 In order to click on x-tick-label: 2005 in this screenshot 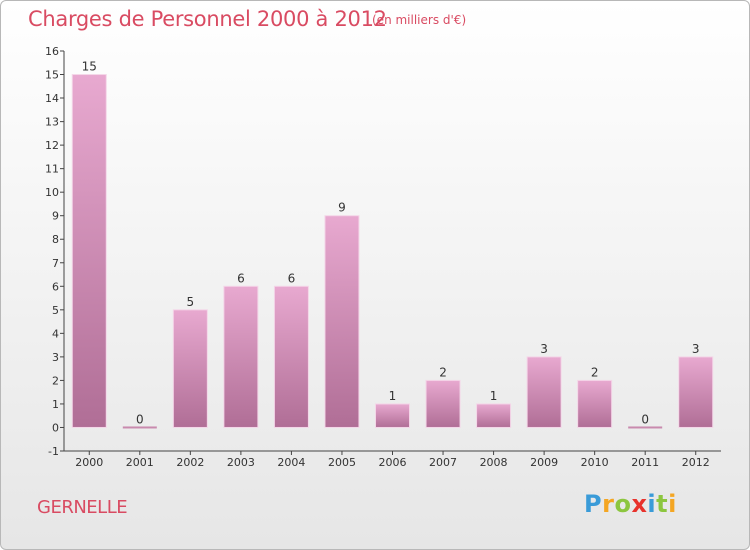, I will do `click(342, 462)`.